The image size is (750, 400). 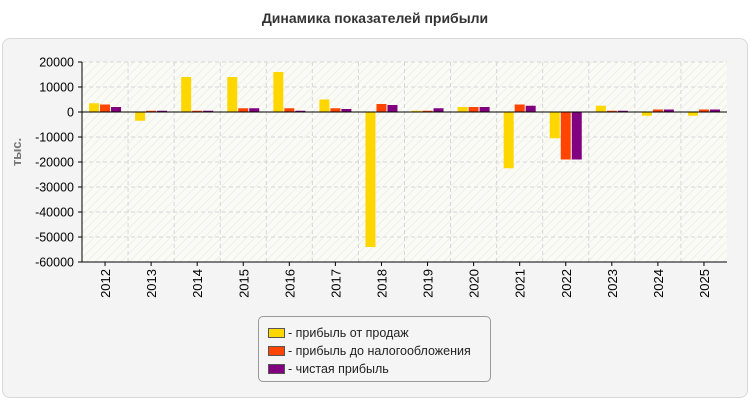 What do you see at coordinates (197, 283) in the screenshot?
I see `x-tick-label: 2014` at bounding box center [197, 283].